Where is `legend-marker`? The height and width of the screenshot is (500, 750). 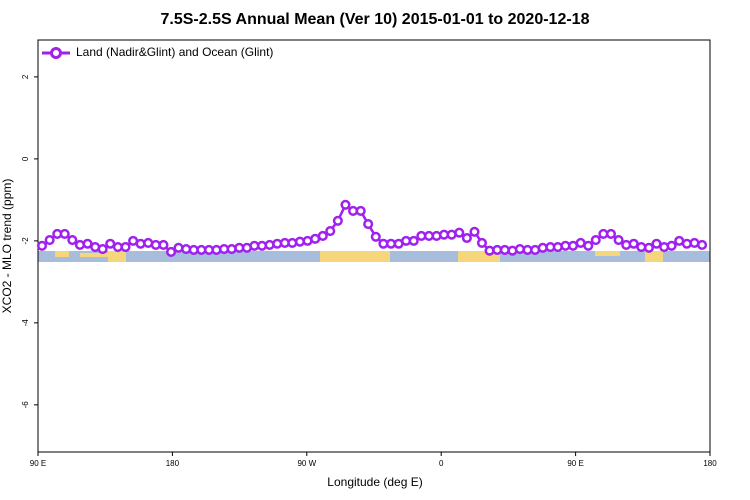 legend-marker is located at coordinates (56, 53).